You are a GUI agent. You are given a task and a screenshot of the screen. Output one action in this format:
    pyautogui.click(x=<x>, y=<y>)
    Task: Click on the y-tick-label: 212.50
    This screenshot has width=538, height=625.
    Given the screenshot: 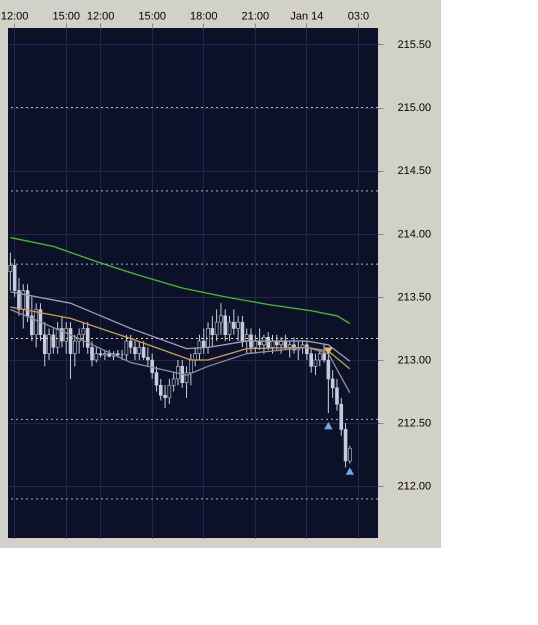 What is the action you would take?
    pyautogui.click(x=415, y=424)
    